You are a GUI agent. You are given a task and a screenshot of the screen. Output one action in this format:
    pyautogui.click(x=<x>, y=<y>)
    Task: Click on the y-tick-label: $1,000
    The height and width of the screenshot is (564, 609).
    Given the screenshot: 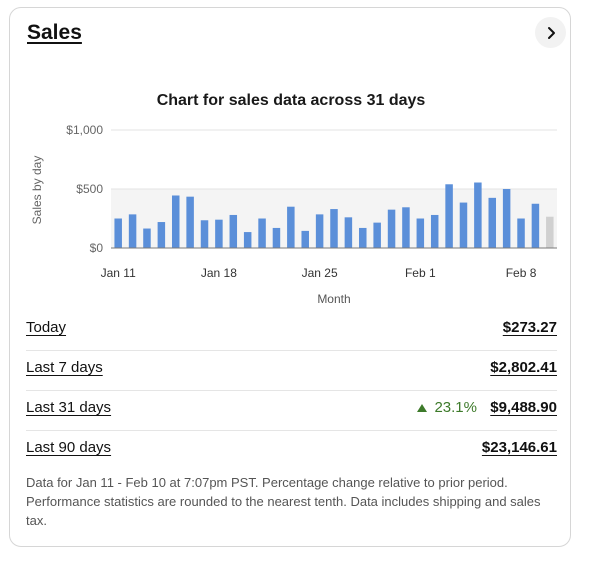 What is the action you would take?
    pyautogui.click(x=84, y=130)
    